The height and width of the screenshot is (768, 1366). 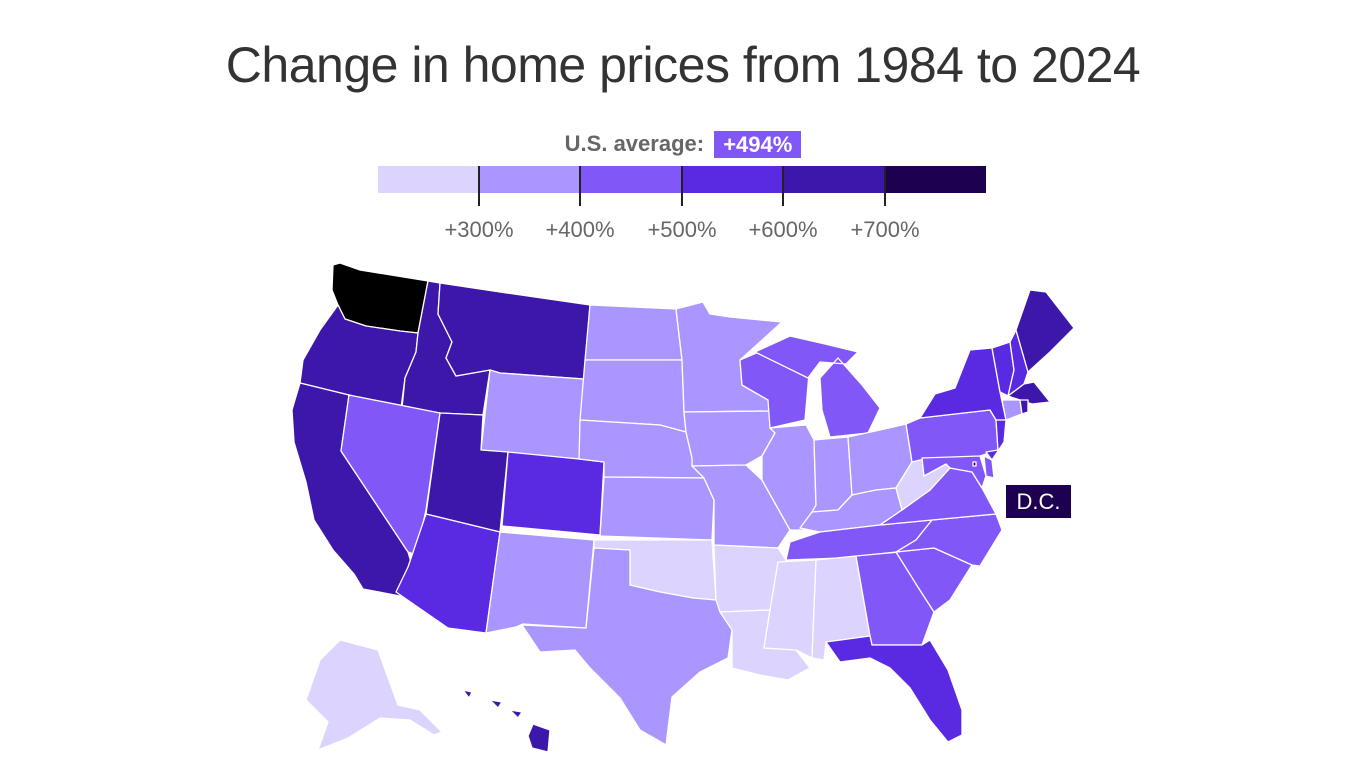 What do you see at coordinates (540, 582) in the screenshot?
I see `state-NM` at bounding box center [540, 582].